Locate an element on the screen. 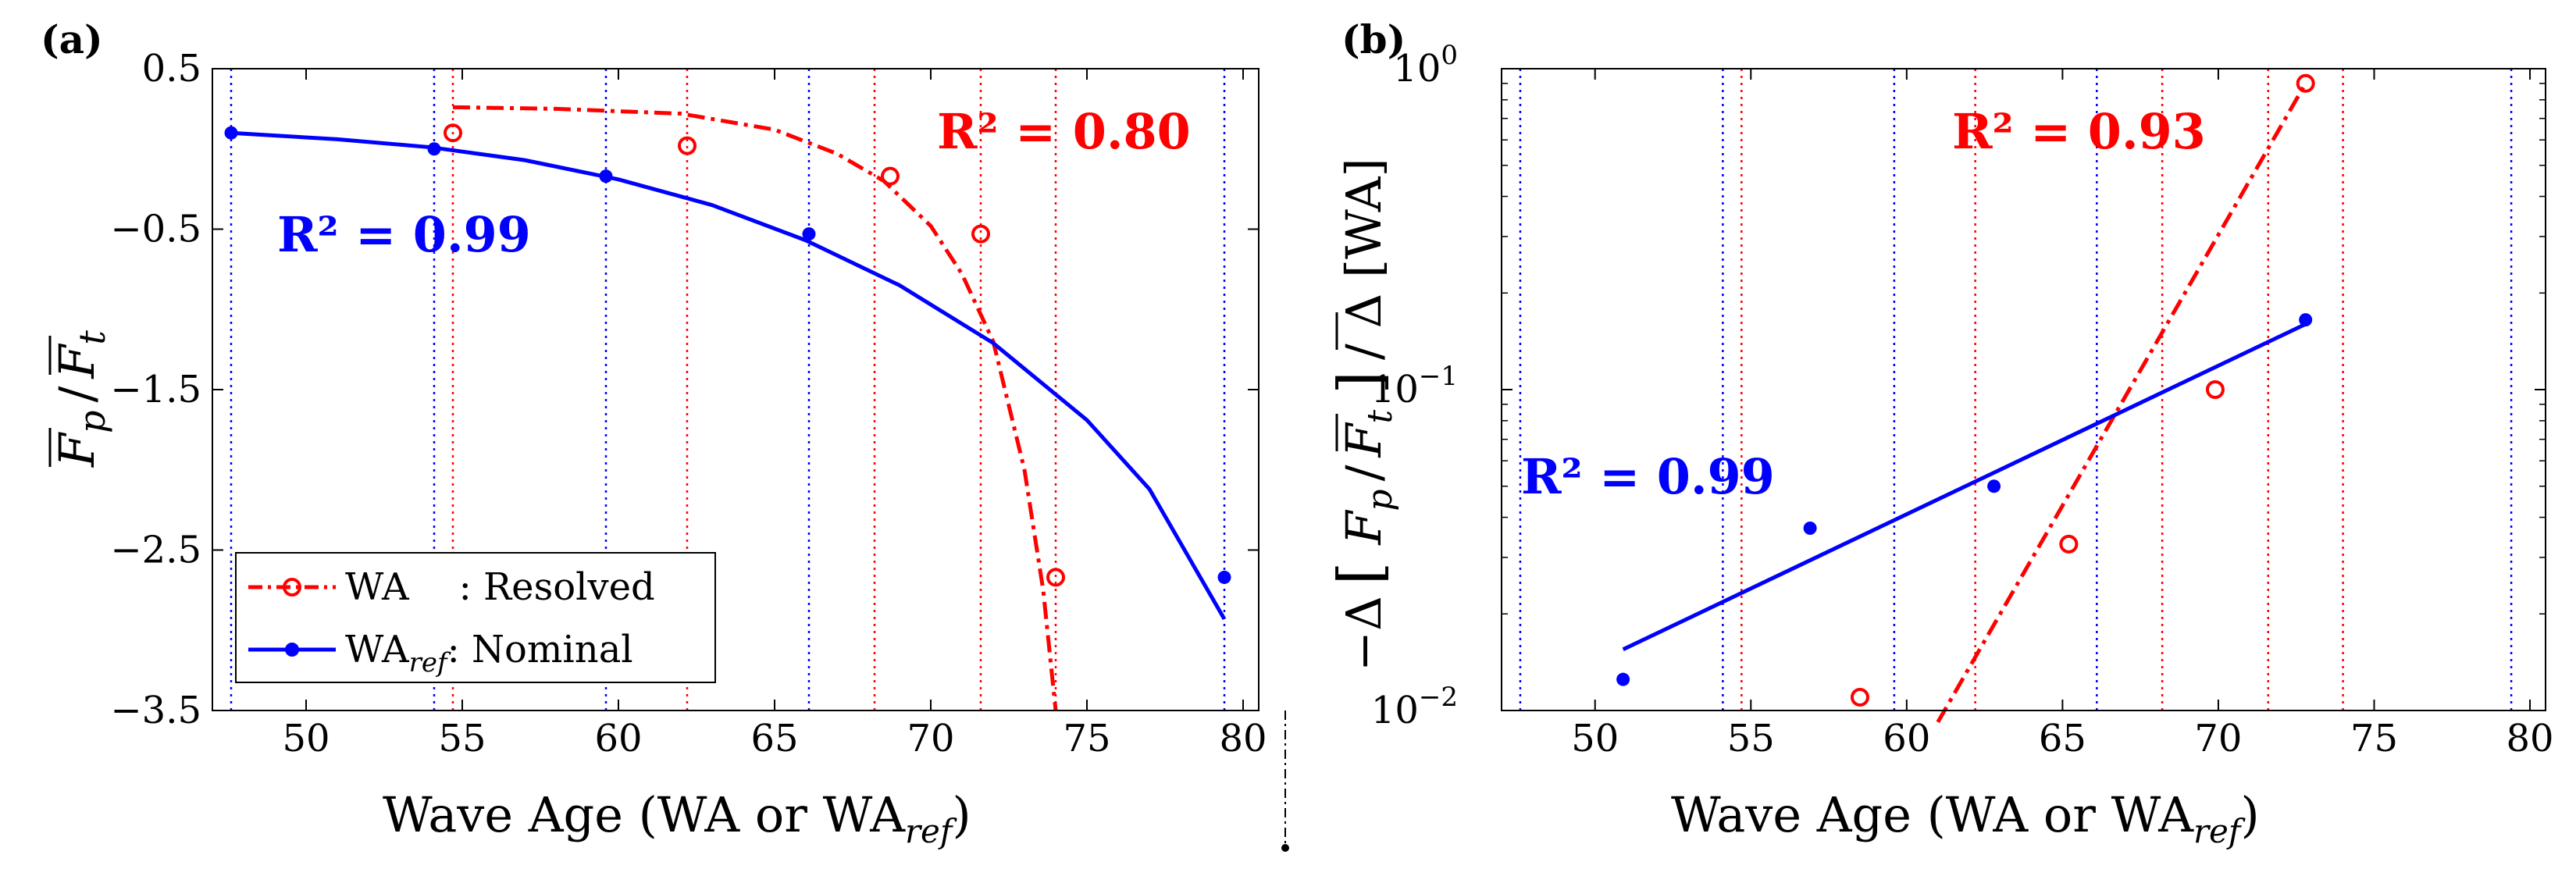 The image size is (2576, 869). y-tick-label-2: −1.5 is located at coordinates (155, 389).